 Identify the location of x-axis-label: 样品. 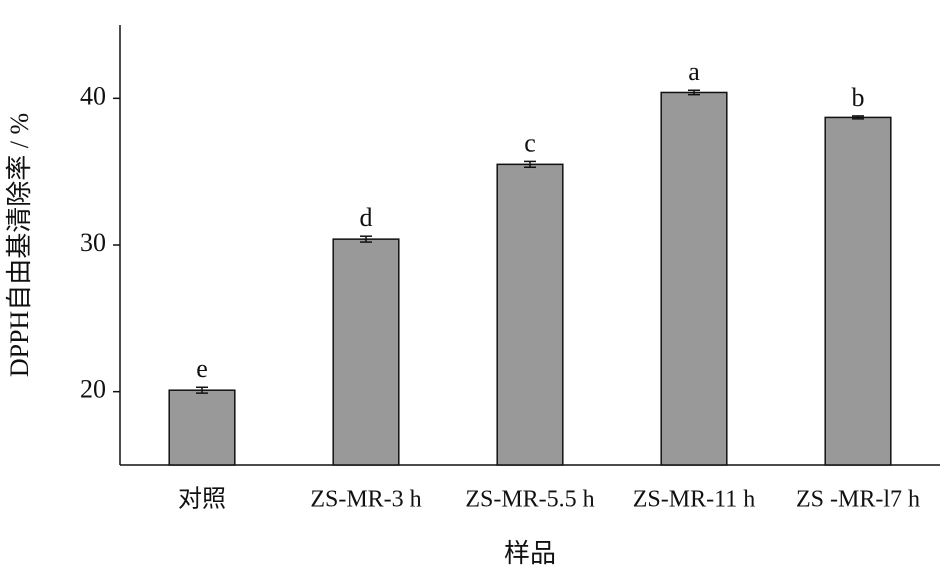
(530, 553).